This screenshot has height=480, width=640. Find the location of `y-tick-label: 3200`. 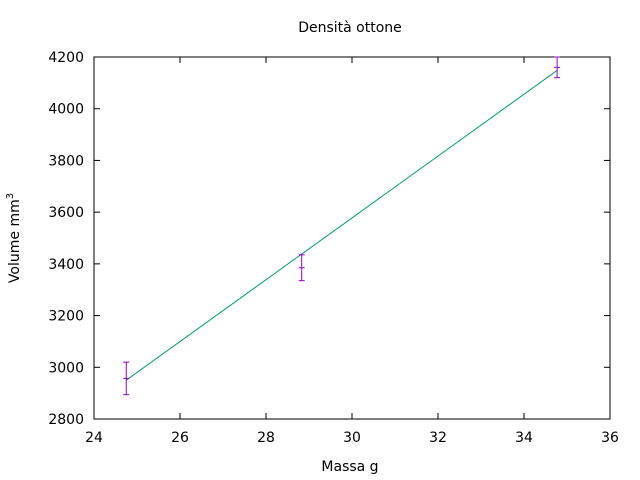

y-tick-label: 3200 is located at coordinates (66, 317).